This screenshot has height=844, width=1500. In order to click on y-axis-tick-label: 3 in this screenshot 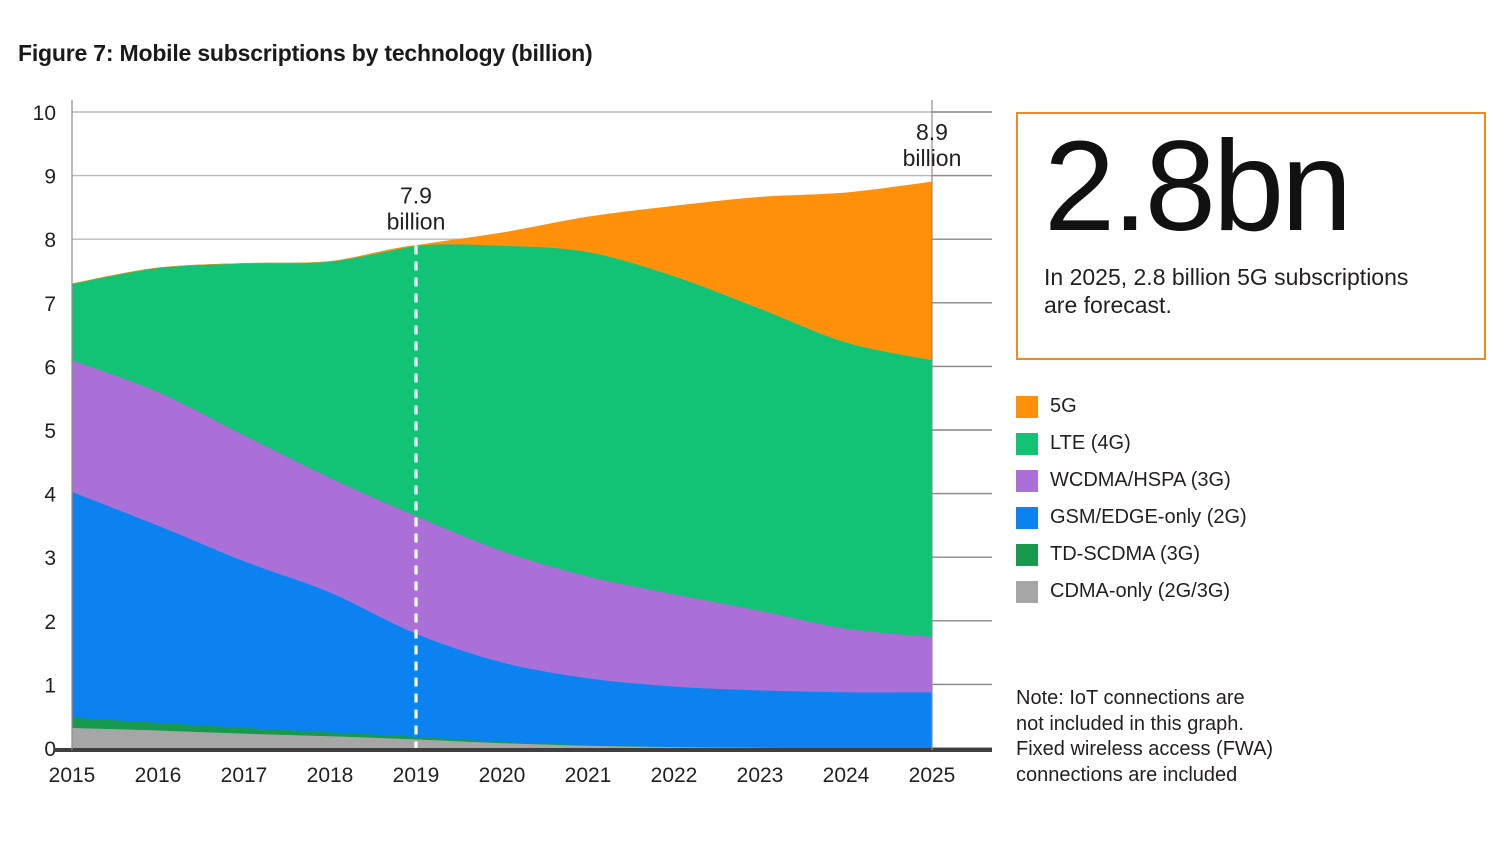, I will do `click(50, 558)`.